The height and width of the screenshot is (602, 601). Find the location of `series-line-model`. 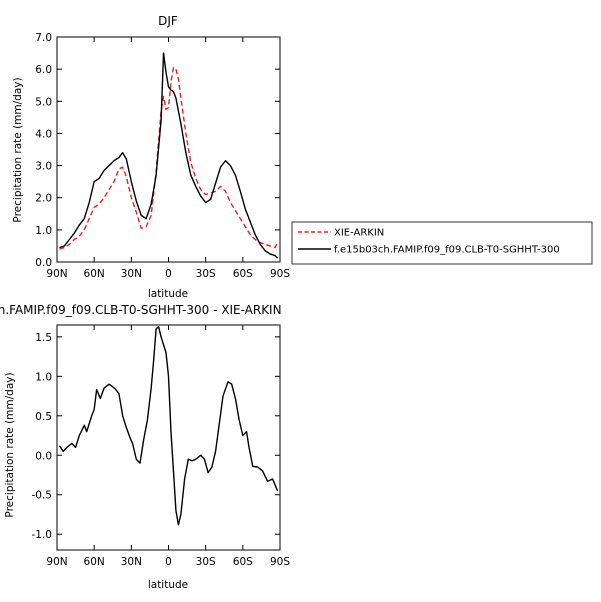

series-line-model is located at coordinates (169, 155).